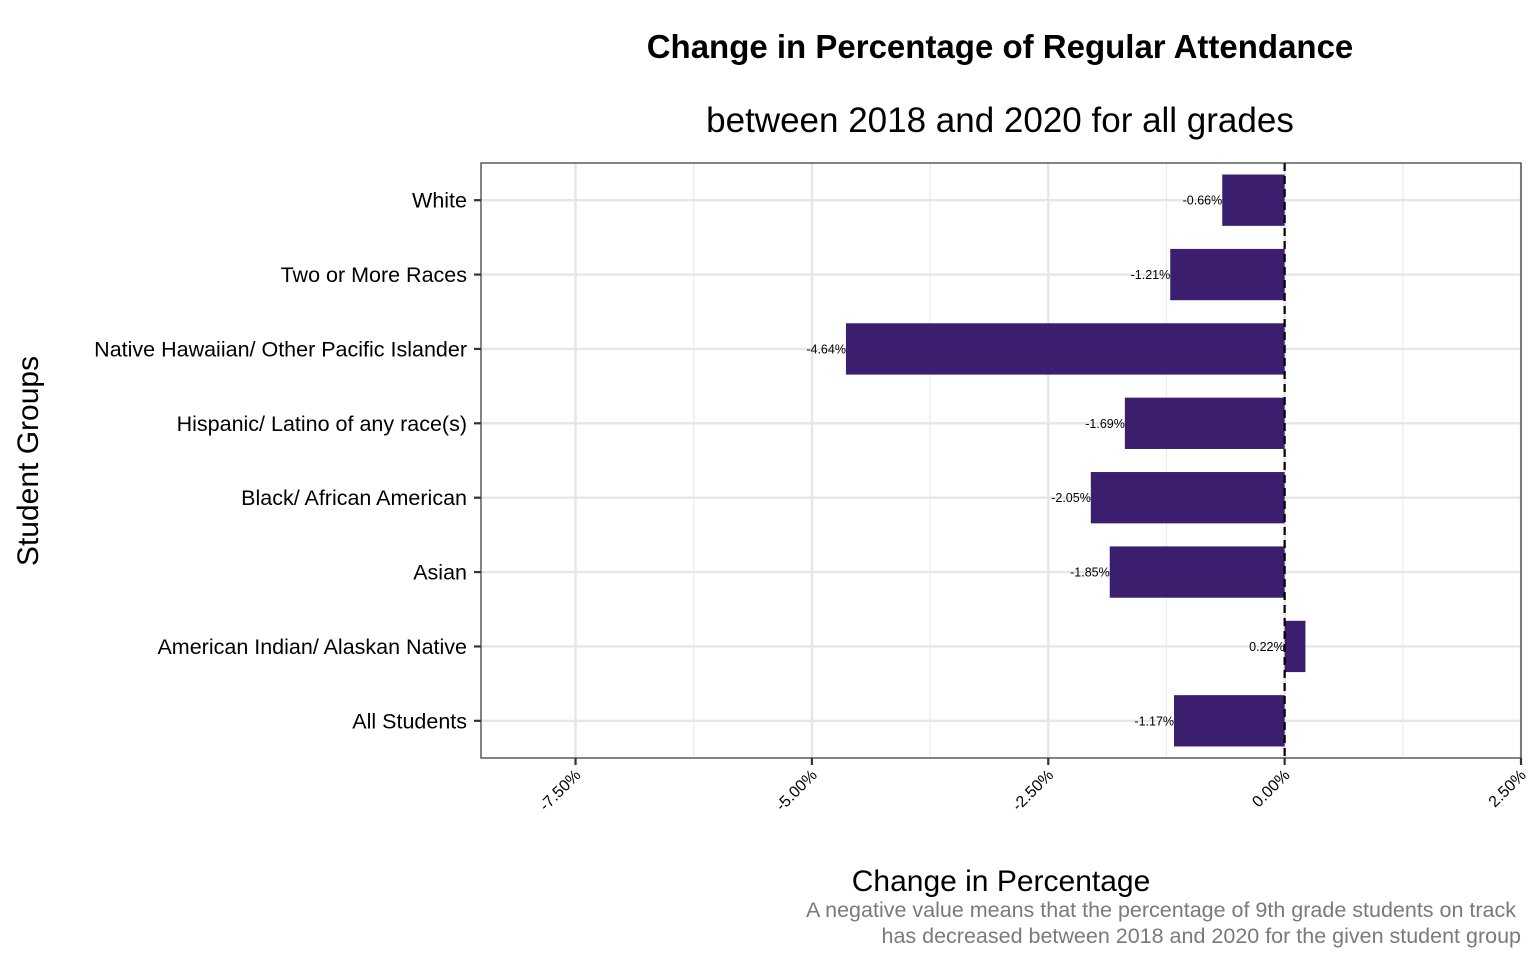  I want to click on bar-value-label: -0.66%, so click(1203, 201).